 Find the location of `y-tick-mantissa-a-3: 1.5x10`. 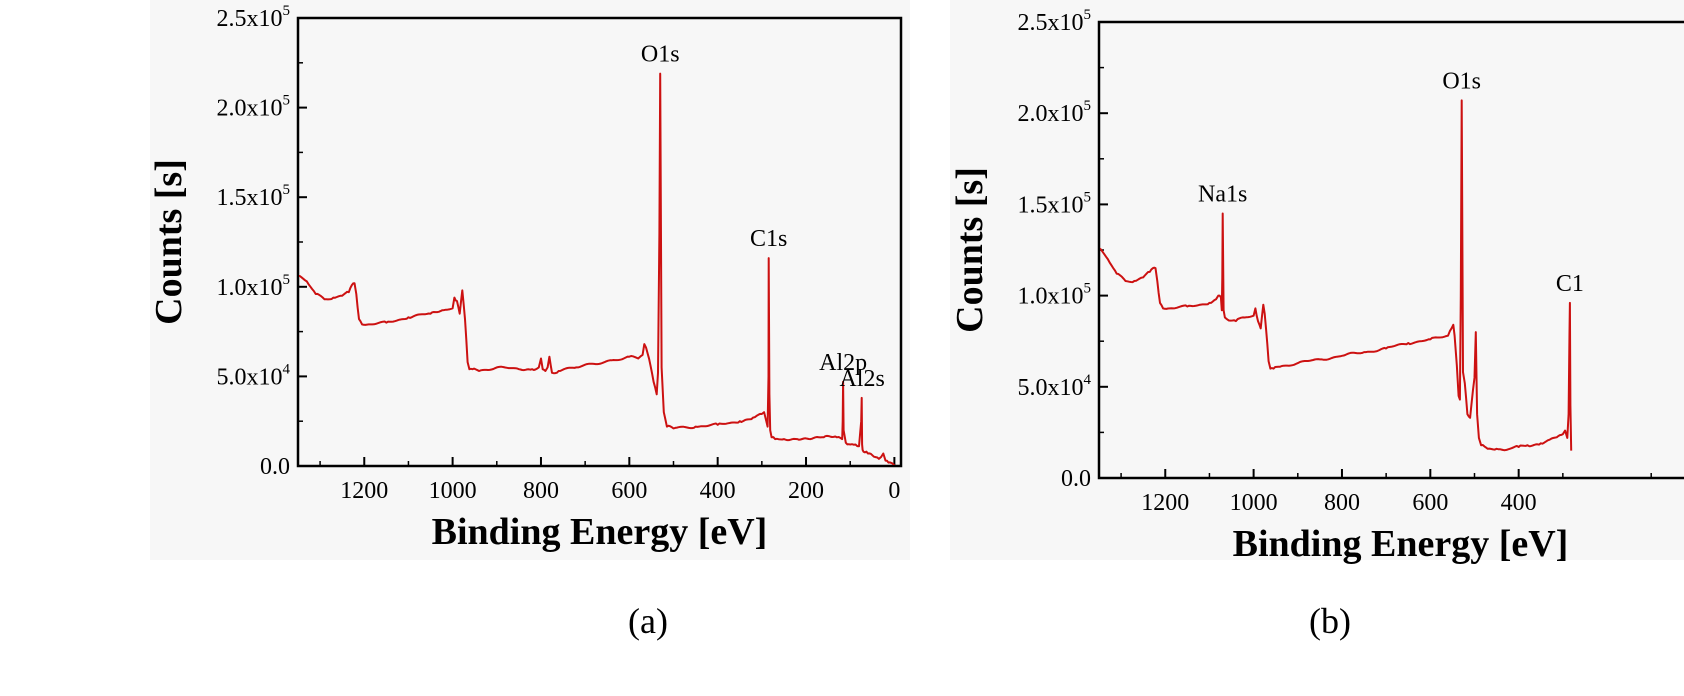

y-tick-mantissa-a-3: 1.5x10 is located at coordinates (250, 198).